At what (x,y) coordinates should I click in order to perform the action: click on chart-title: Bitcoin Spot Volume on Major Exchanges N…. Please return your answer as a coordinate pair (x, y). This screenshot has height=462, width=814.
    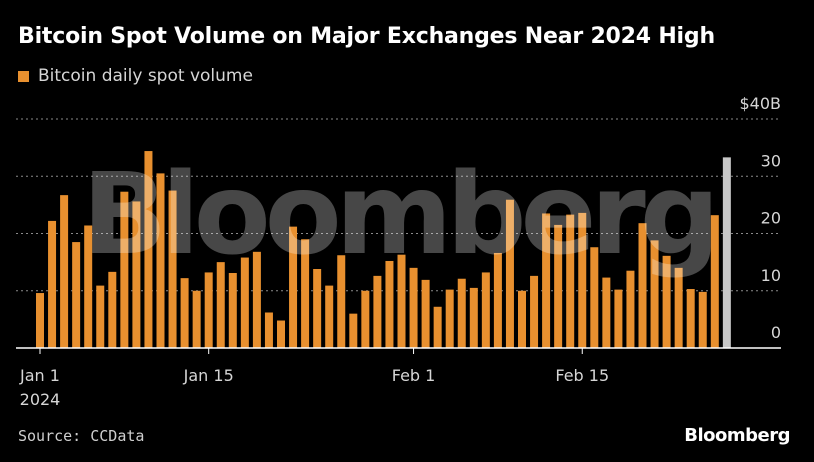
    Looking at the image, I should click on (366, 36).